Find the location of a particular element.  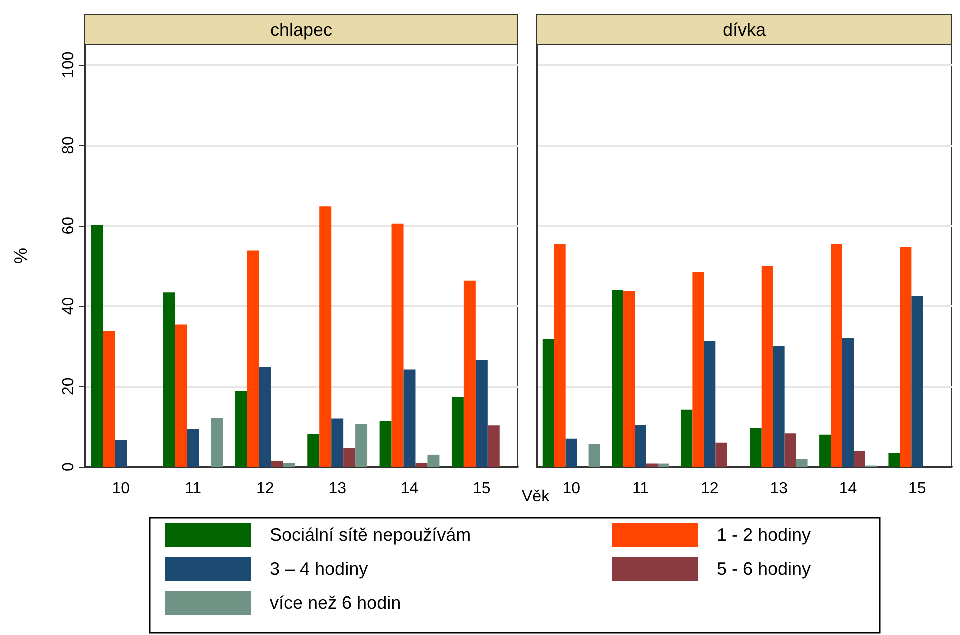

y-tick-label: 0 is located at coordinates (69, 467).